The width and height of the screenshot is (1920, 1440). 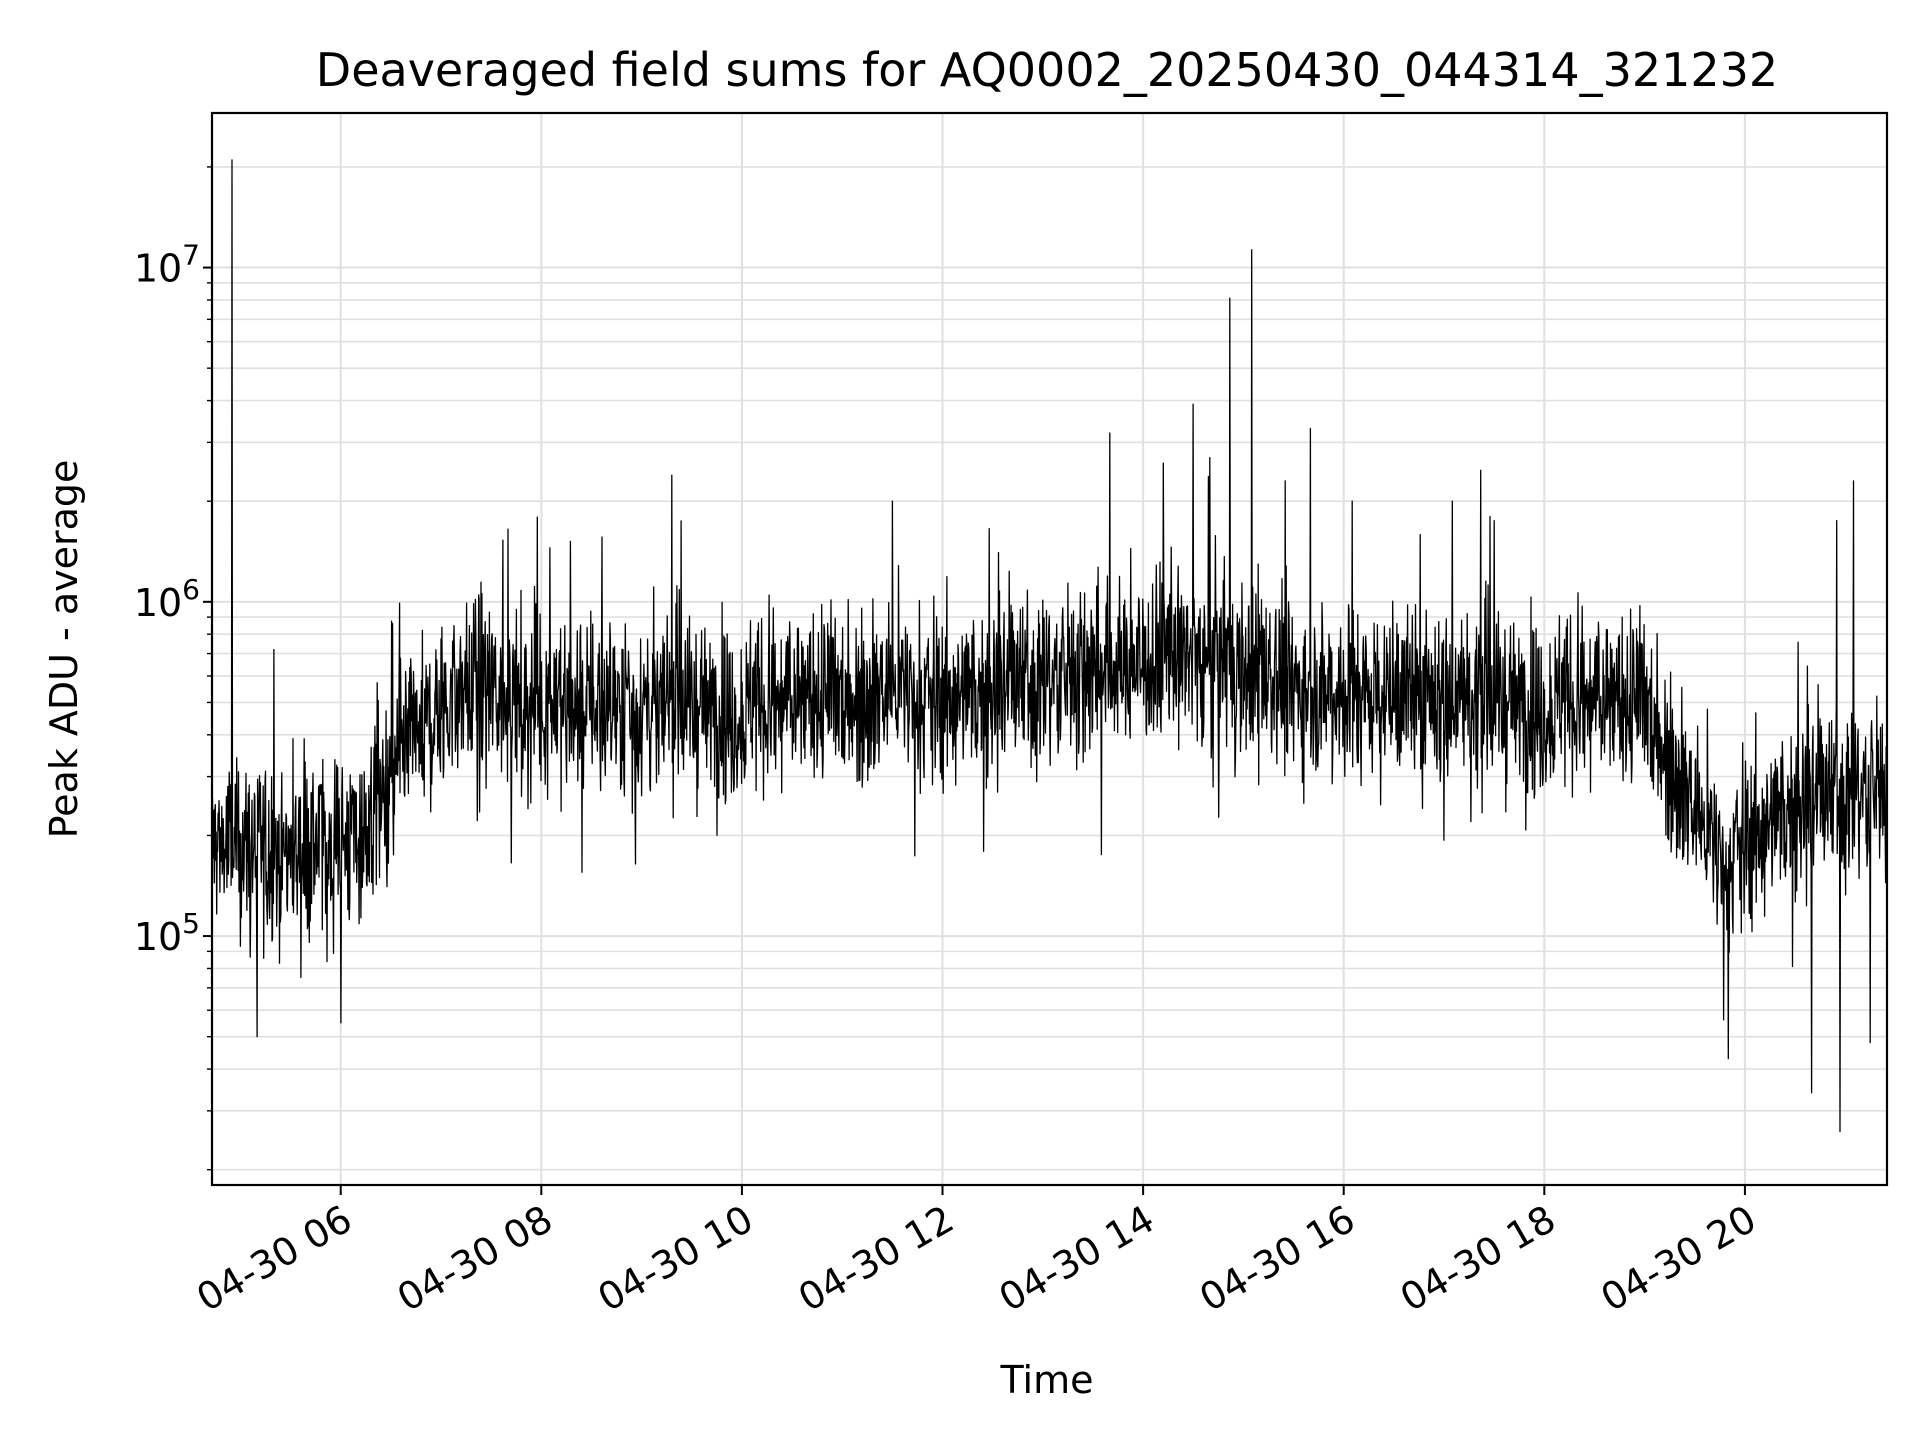 I want to click on x-tick-label: 04-30 12, so click(x=876, y=1259).